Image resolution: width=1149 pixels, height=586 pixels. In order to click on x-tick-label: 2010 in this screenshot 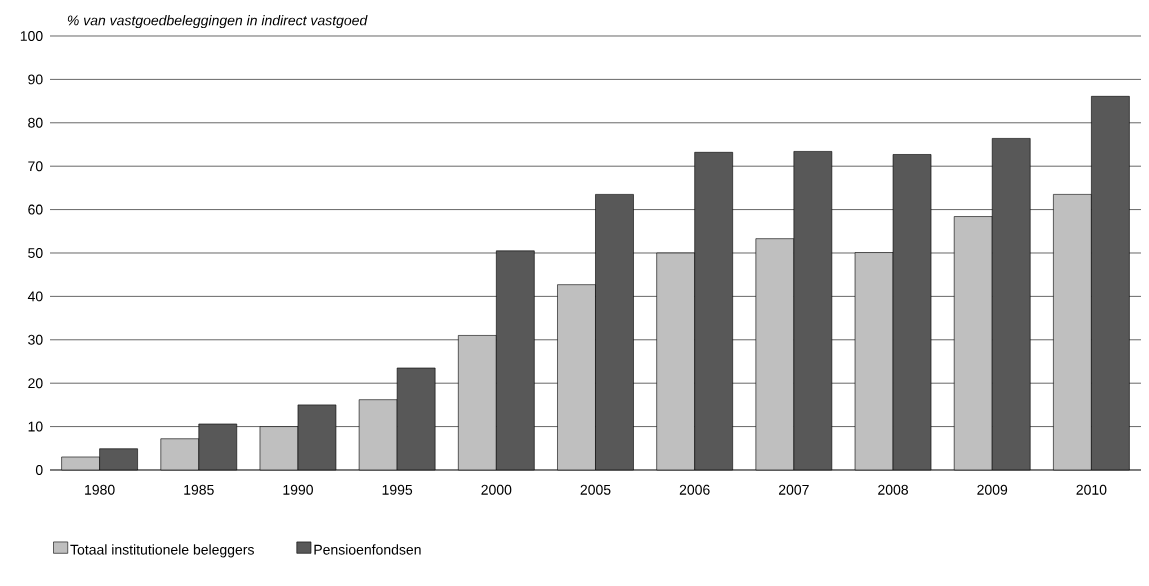, I will do `click(1091, 489)`.